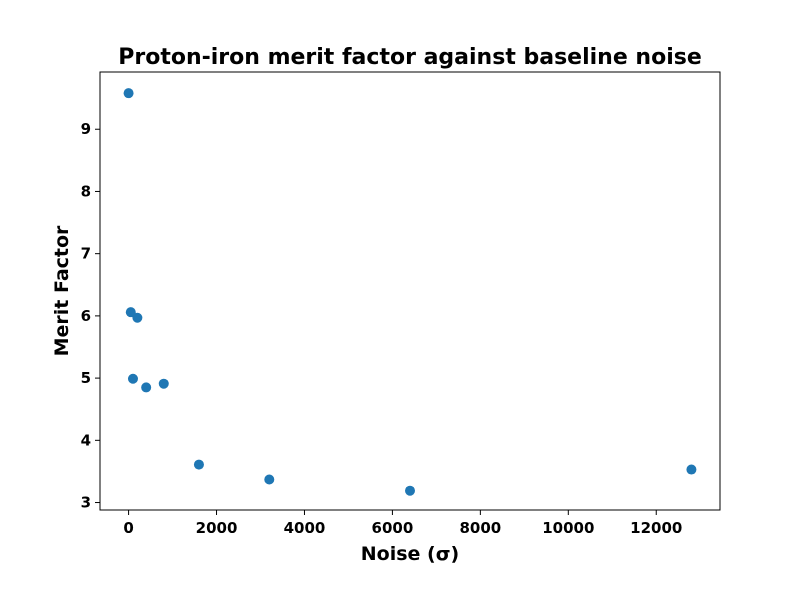 The image size is (800, 600). I want to click on y-tick-label: 8, so click(86, 191).